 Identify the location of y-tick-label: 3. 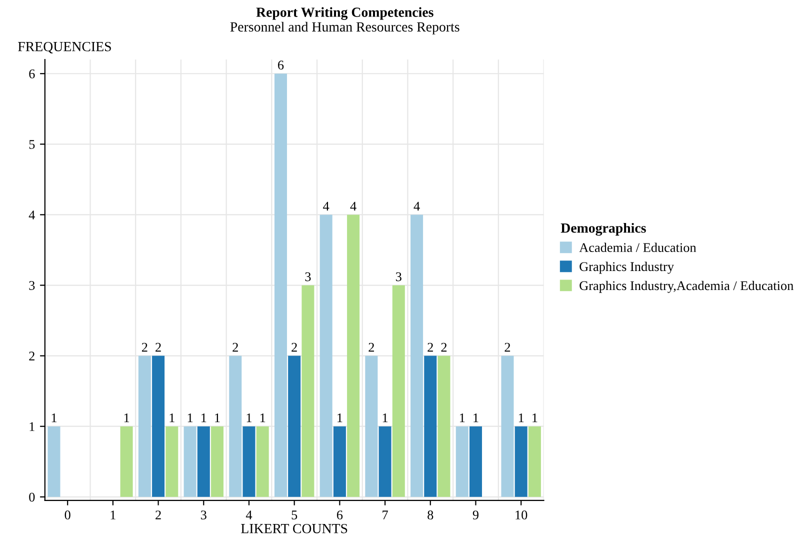
(32, 285).